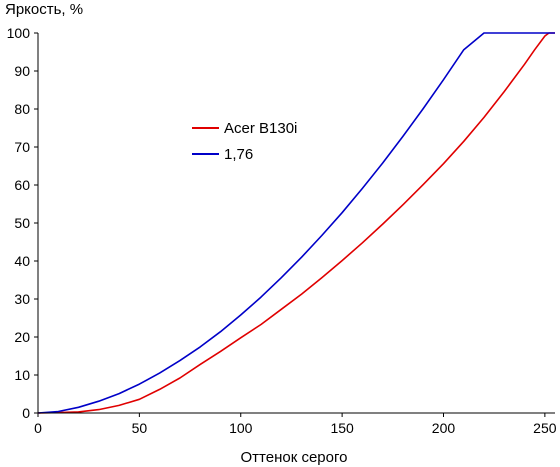  What do you see at coordinates (260, 128) in the screenshot?
I see `legend-label-1: Acer B130i` at bounding box center [260, 128].